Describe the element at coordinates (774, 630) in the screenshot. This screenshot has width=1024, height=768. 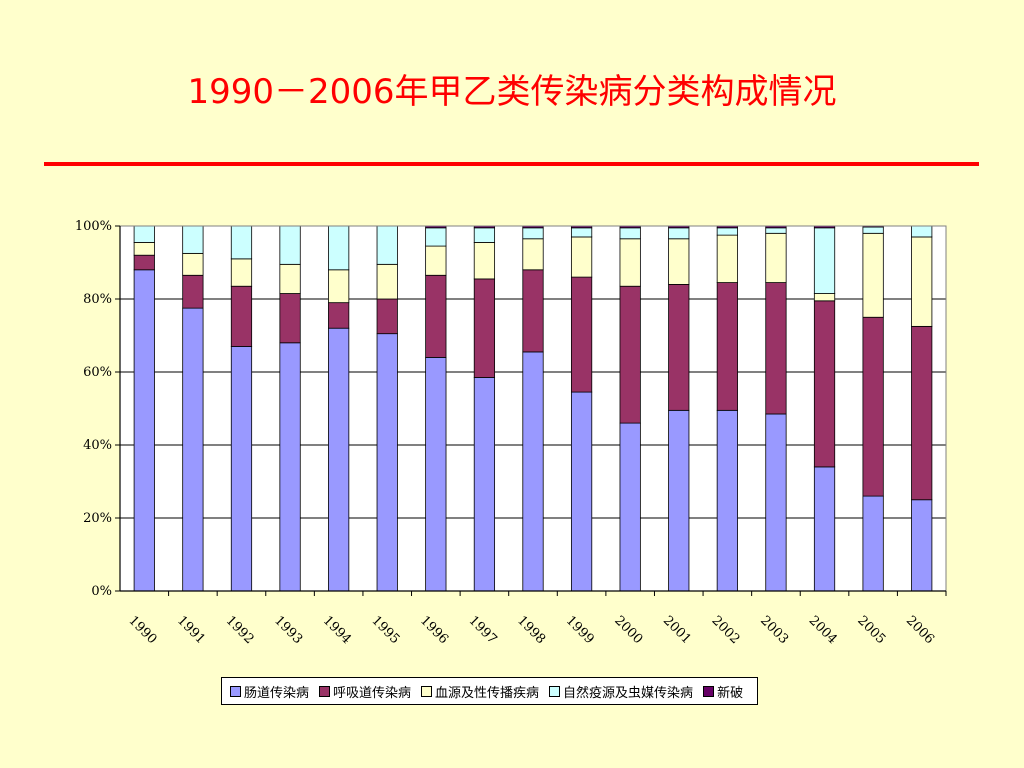
I see `x-tick-label: 2003` at that location.